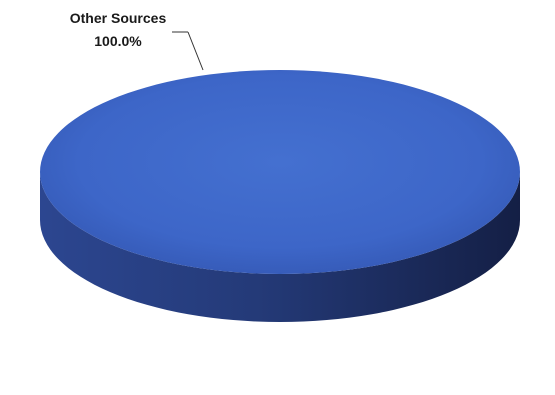 The height and width of the screenshot is (395, 555). Describe the element at coordinates (118, 18) in the screenshot. I see `slice-label-name: Other Sources` at that location.